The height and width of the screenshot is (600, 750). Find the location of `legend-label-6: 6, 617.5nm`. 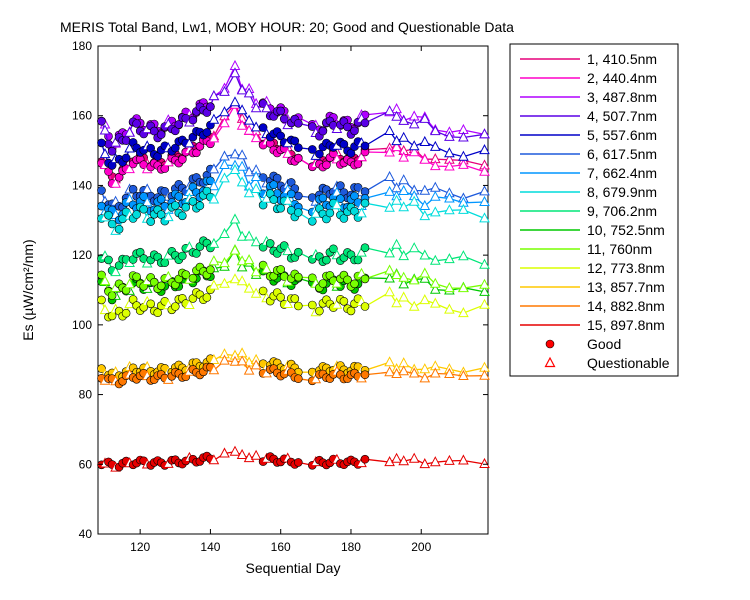

legend-label-6: 6, 617.5nm is located at coordinates (622, 154).